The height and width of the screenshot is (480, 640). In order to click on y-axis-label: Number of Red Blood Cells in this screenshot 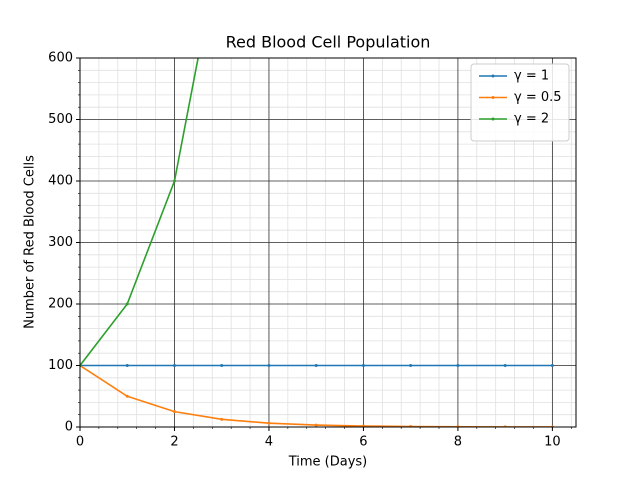, I will do `click(30, 242)`.